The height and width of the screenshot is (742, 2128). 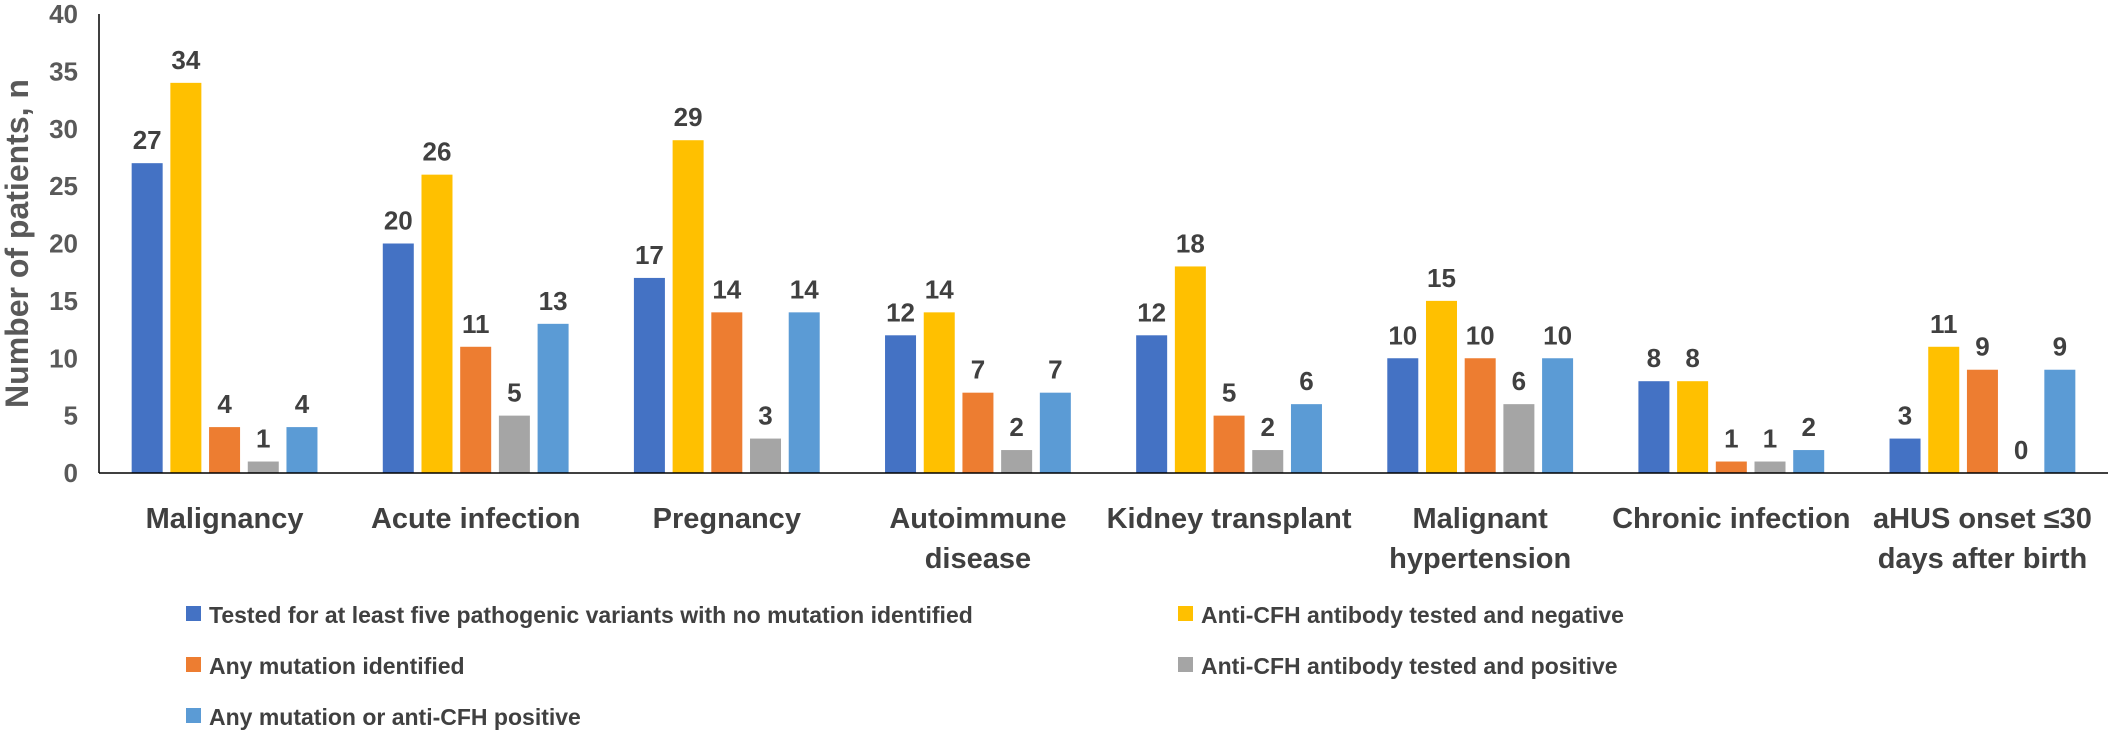 What do you see at coordinates (63, 186) in the screenshot?
I see `y-tick-label: 25` at bounding box center [63, 186].